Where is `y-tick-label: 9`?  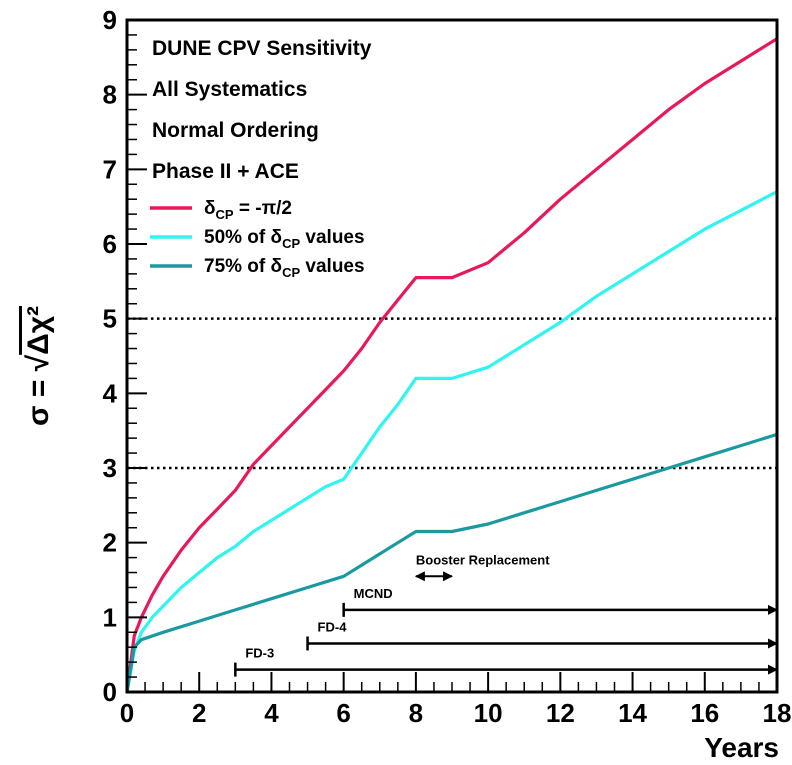 y-tick-label: 9 is located at coordinates (110, 20).